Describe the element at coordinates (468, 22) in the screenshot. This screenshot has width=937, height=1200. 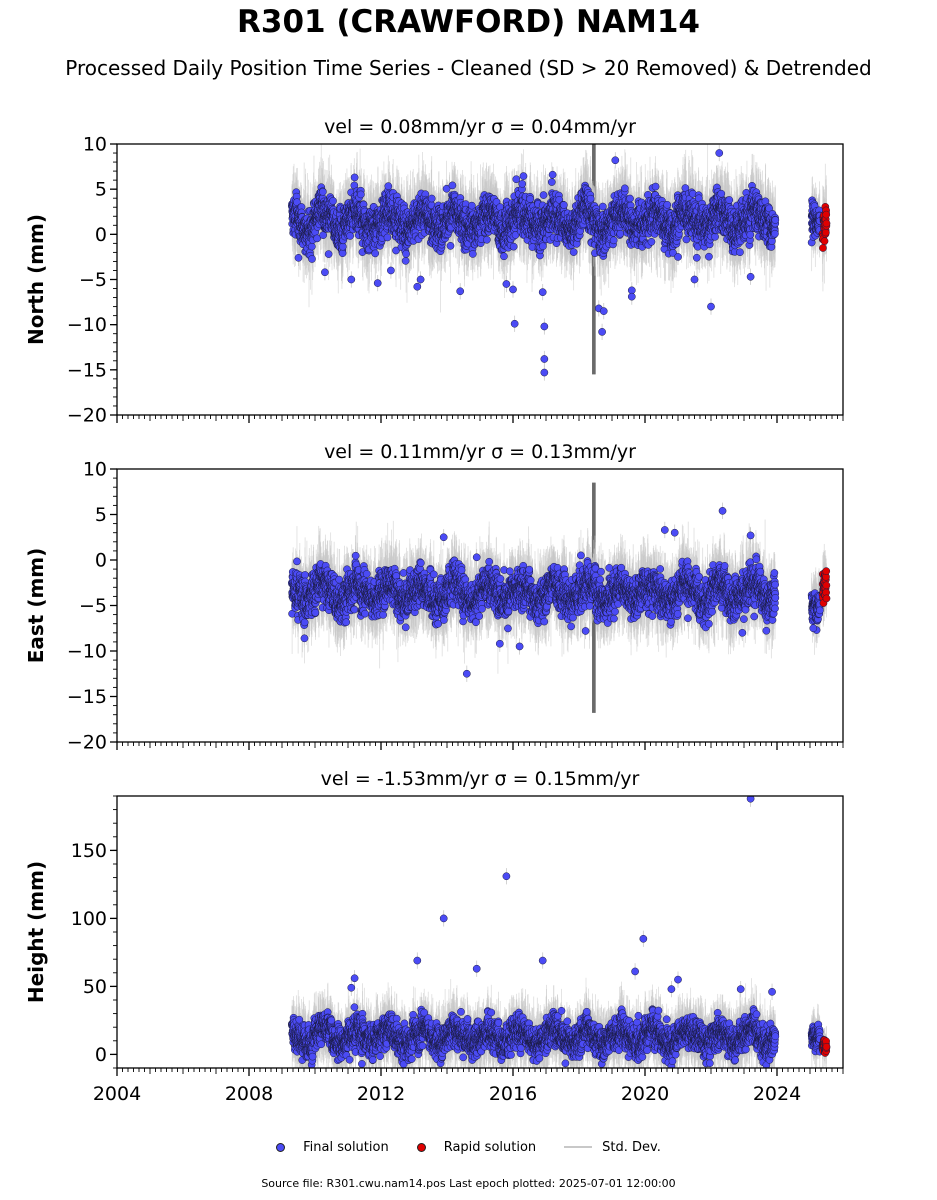
I see `chart-title: R301 (CRAWFORD) NAM14` at that location.